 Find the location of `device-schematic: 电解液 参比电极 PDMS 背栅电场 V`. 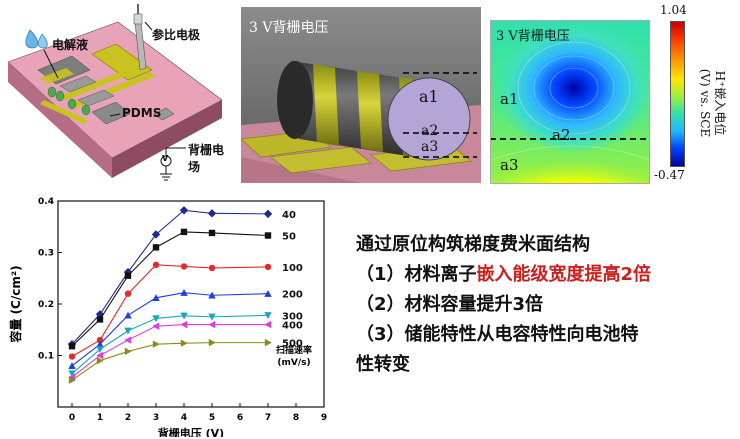

device-schematic: 电解液 参比电极 PDMS 背栅电场 V is located at coordinates (116, 92).